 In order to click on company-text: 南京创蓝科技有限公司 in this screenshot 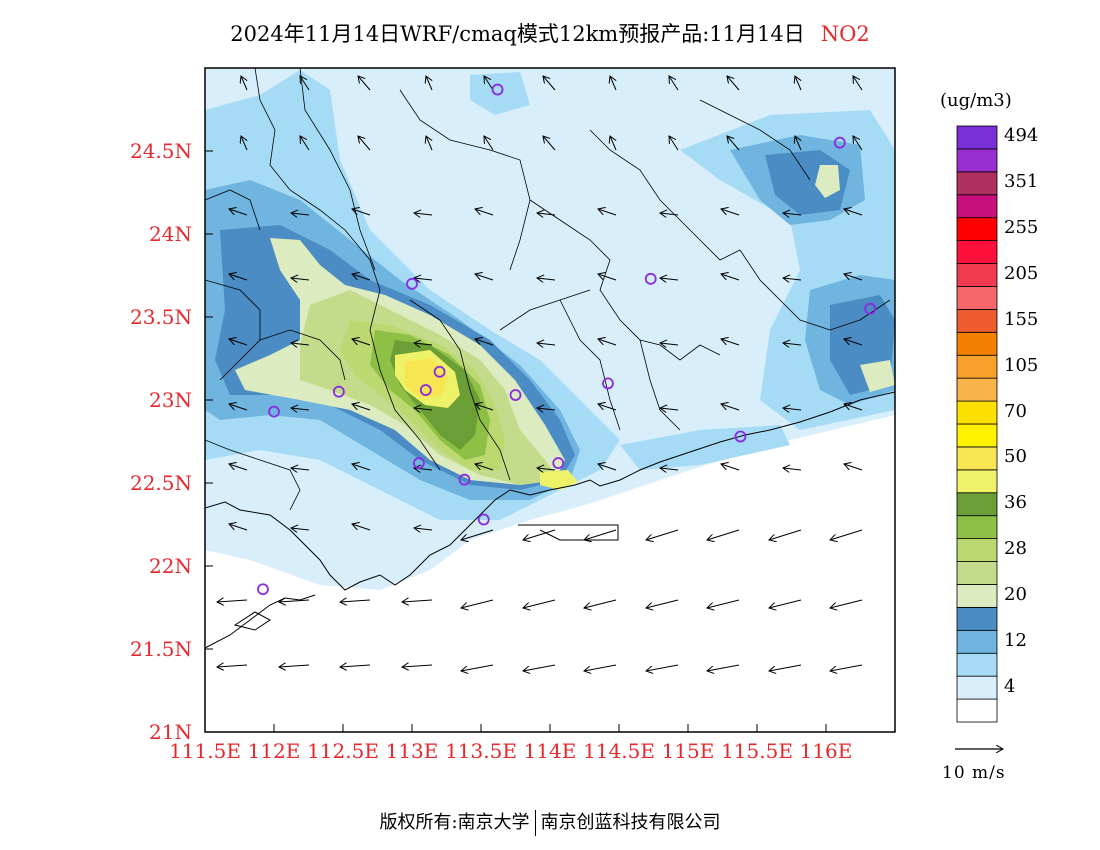, I will do `click(630, 822)`.